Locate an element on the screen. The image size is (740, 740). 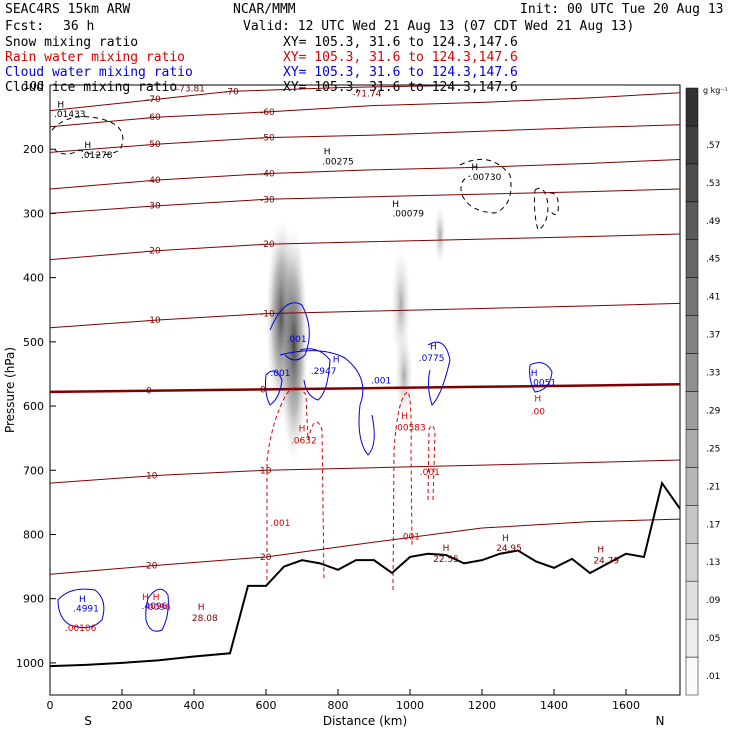
endpoint-north: N is located at coordinates (660, 721).